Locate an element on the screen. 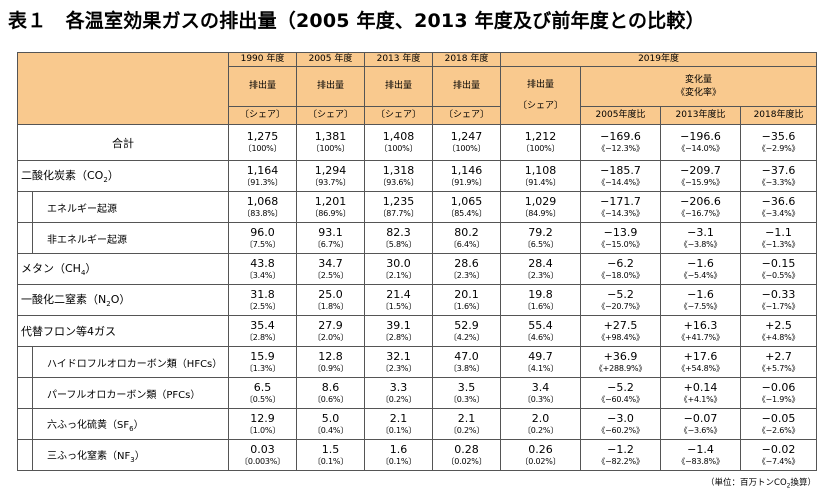 This screenshot has width=838, height=492. emission-value: 34.7 is located at coordinates (330, 263).